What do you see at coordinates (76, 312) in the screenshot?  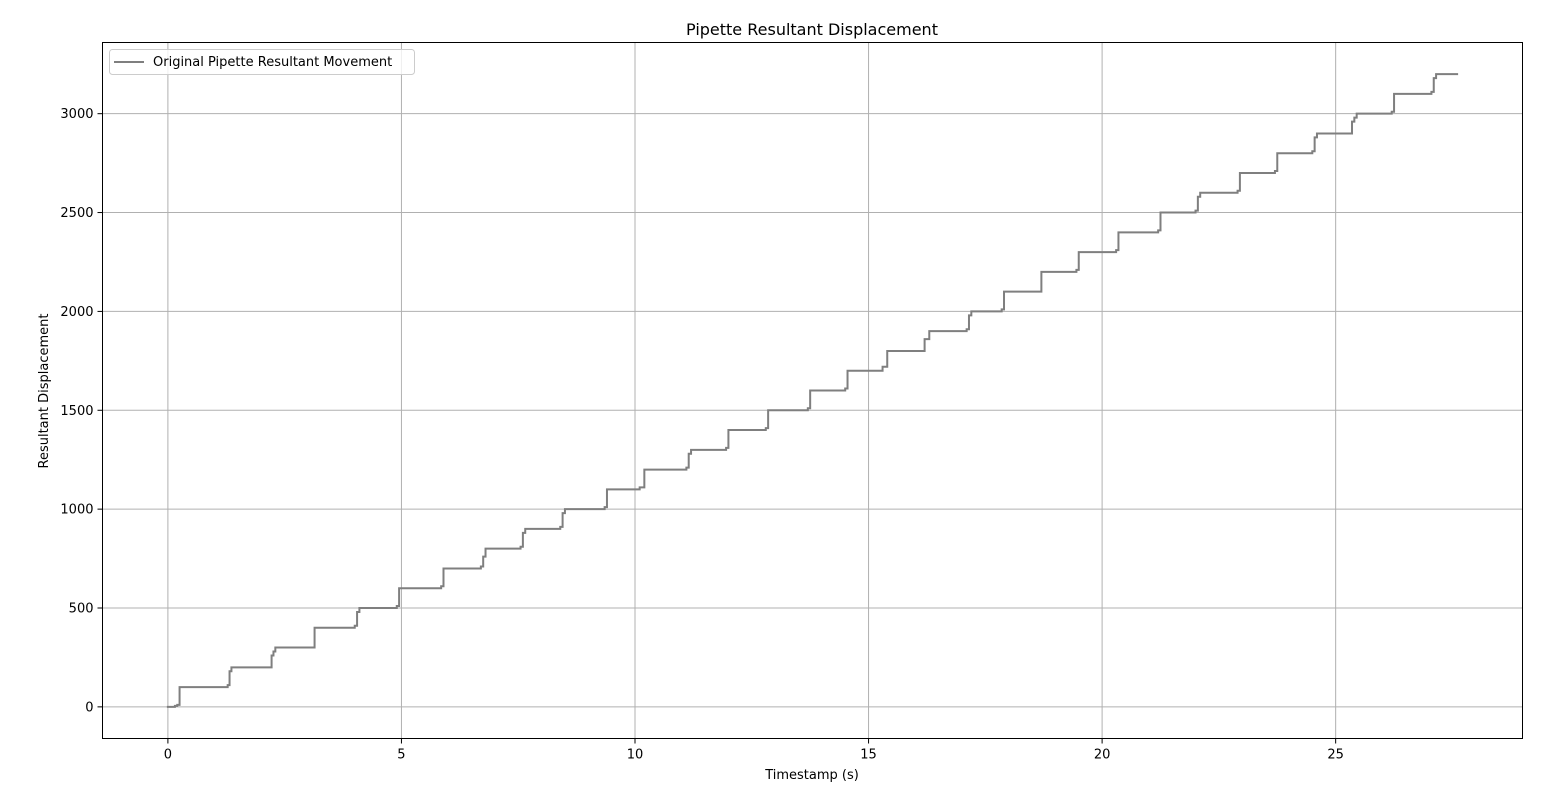 I see `y-tick-label: 2000` at bounding box center [76, 312].